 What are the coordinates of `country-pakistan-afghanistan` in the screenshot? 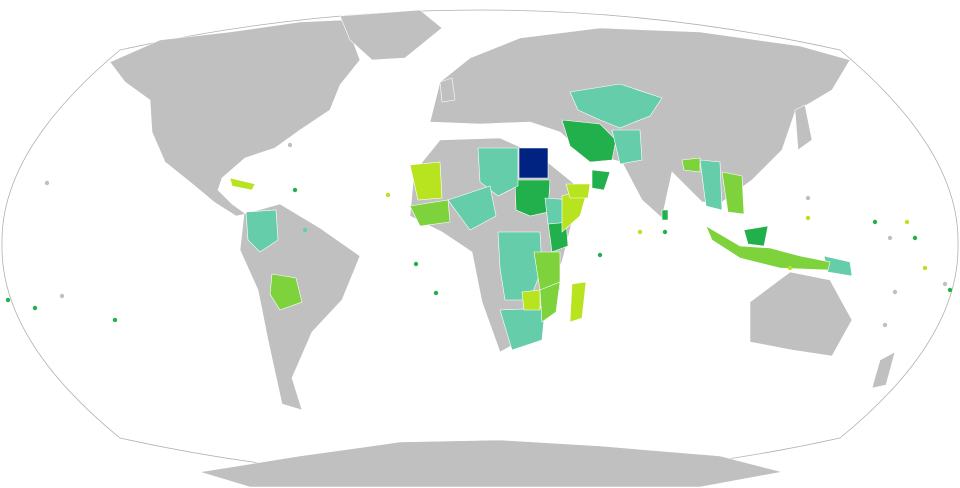 It's located at (627, 147).